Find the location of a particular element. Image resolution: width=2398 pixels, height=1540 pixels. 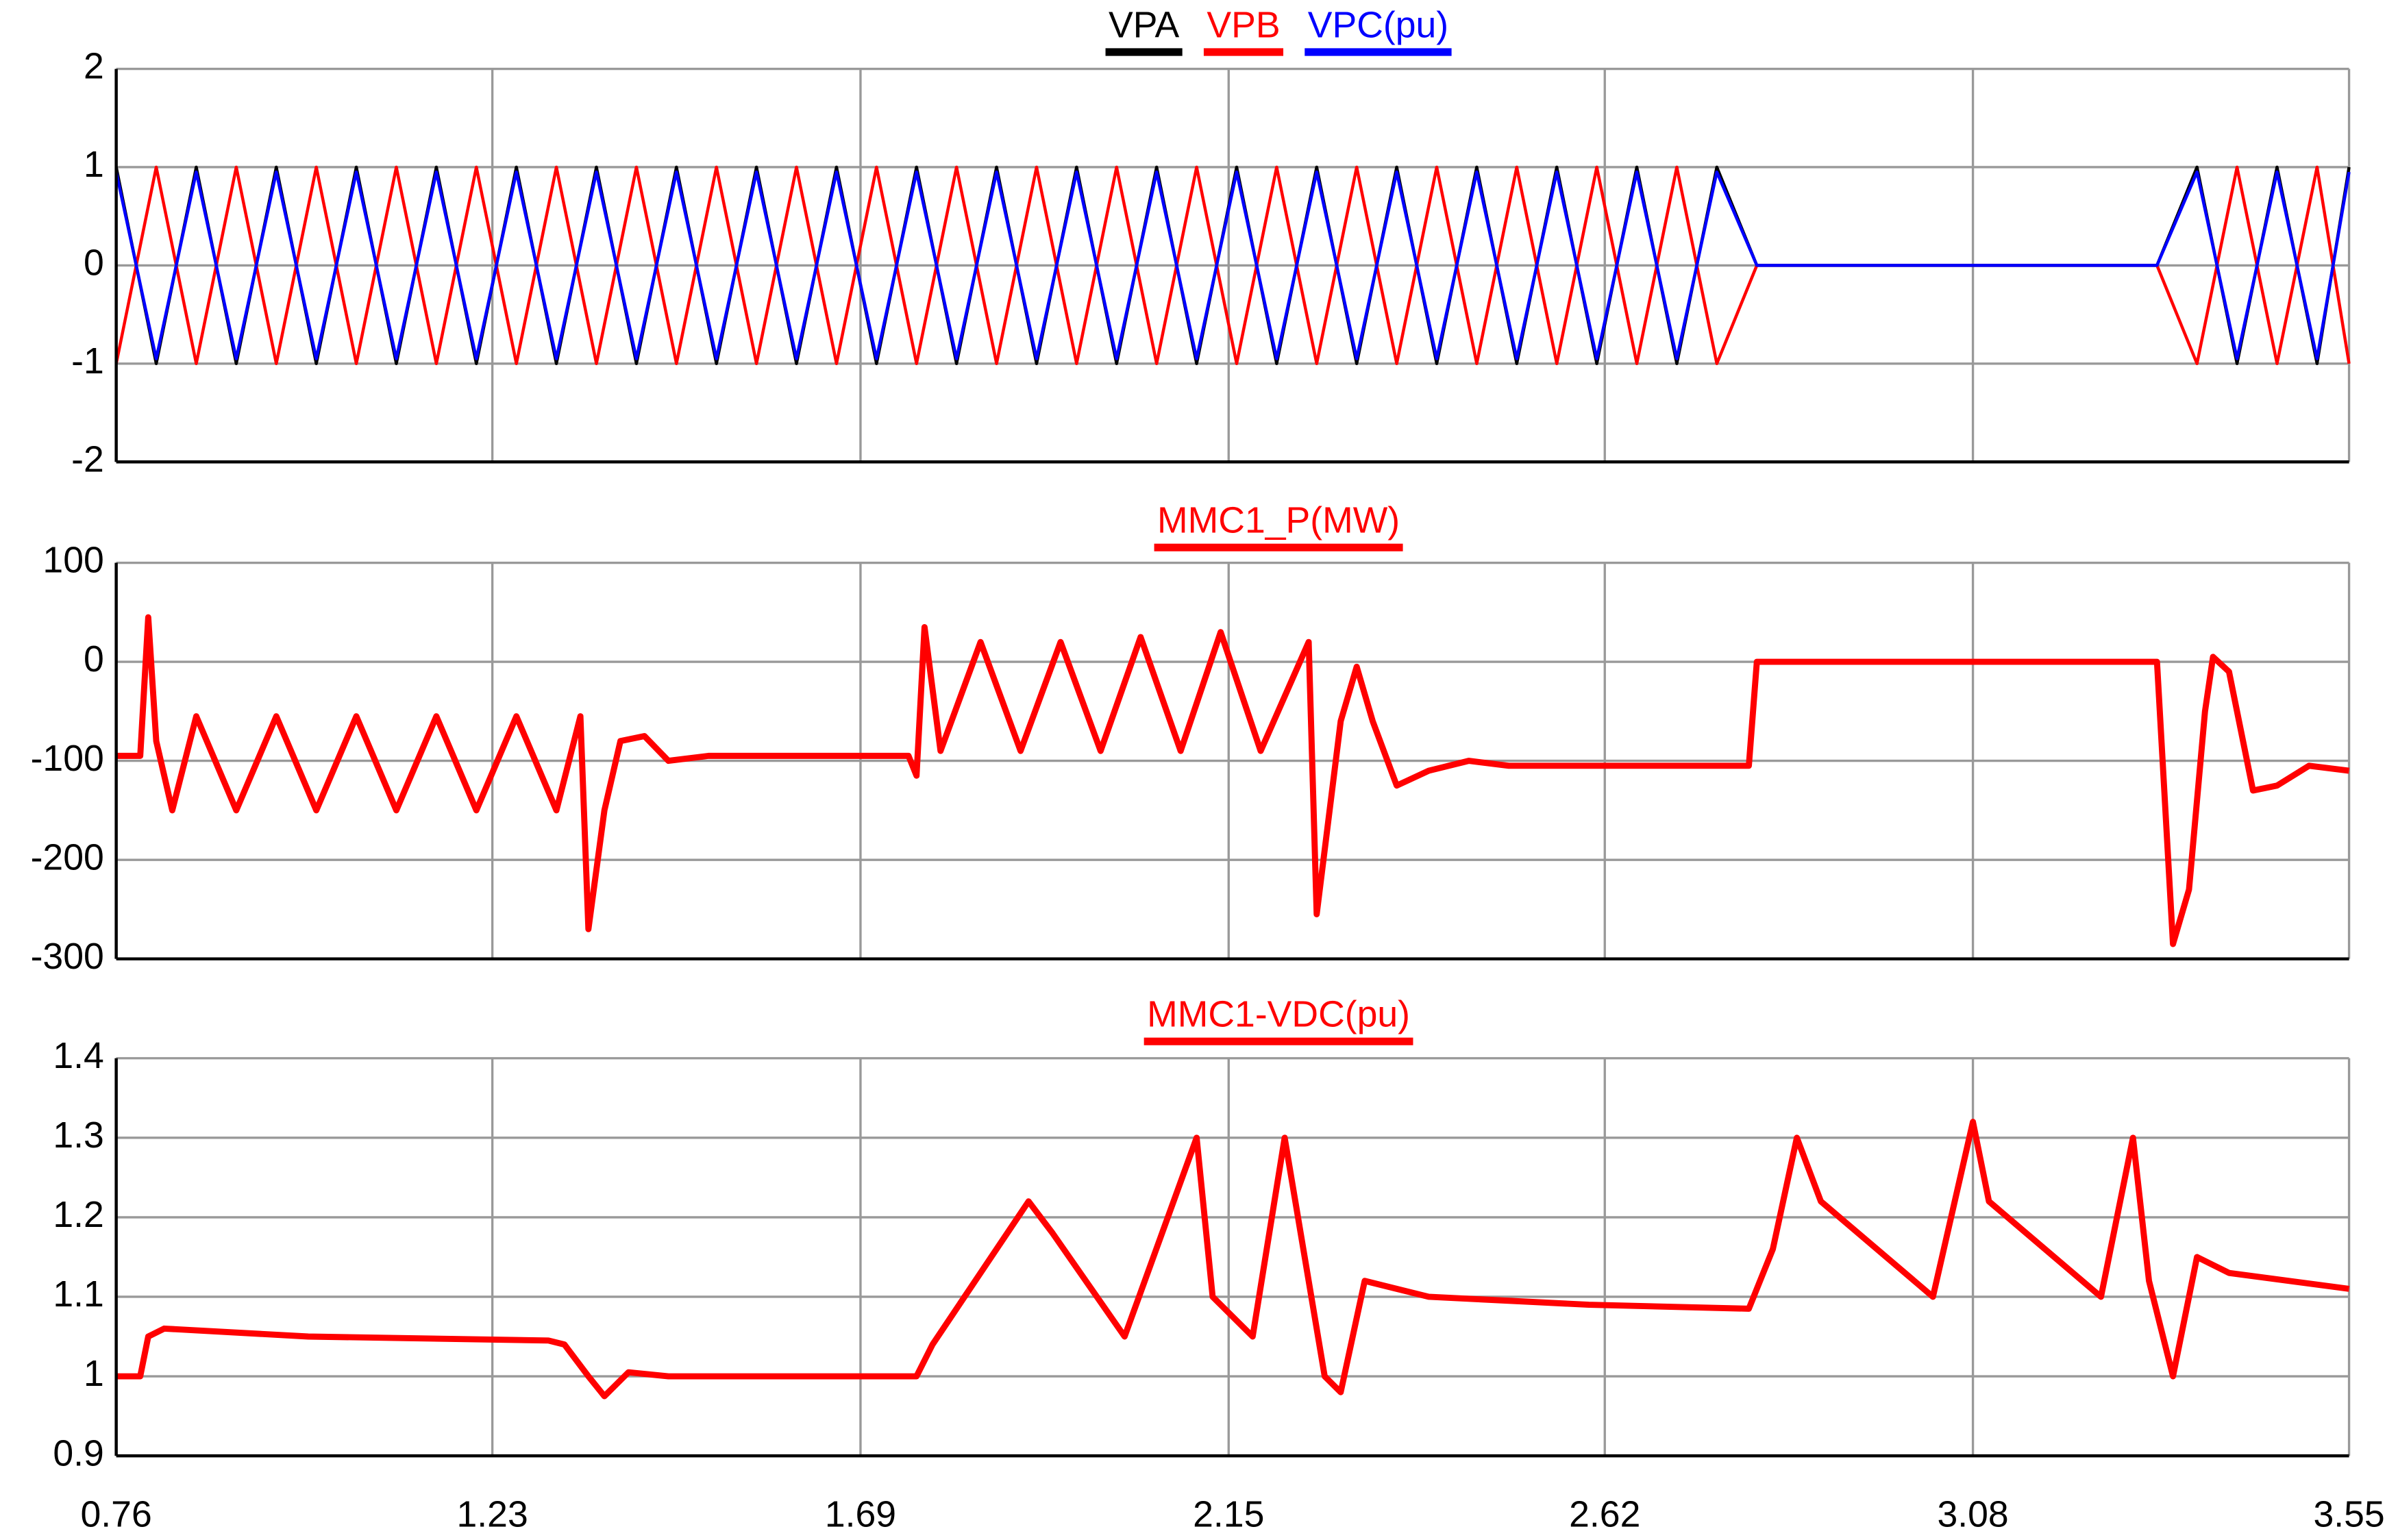

x-tick-label: 3.08 is located at coordinates (1972, 1515).